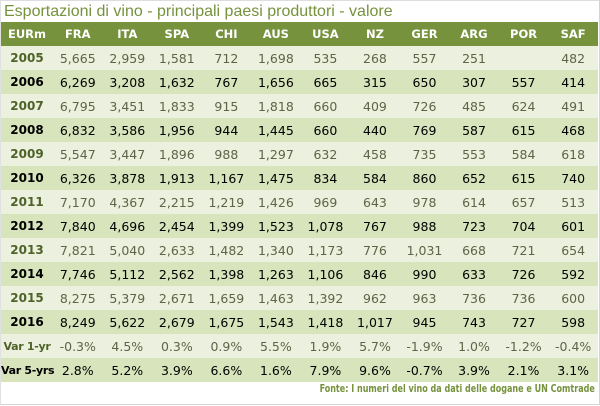 The width and height of the screenshot is (600, 406). I want to click on row-label: Var 5-yrs, so click(28, 370).